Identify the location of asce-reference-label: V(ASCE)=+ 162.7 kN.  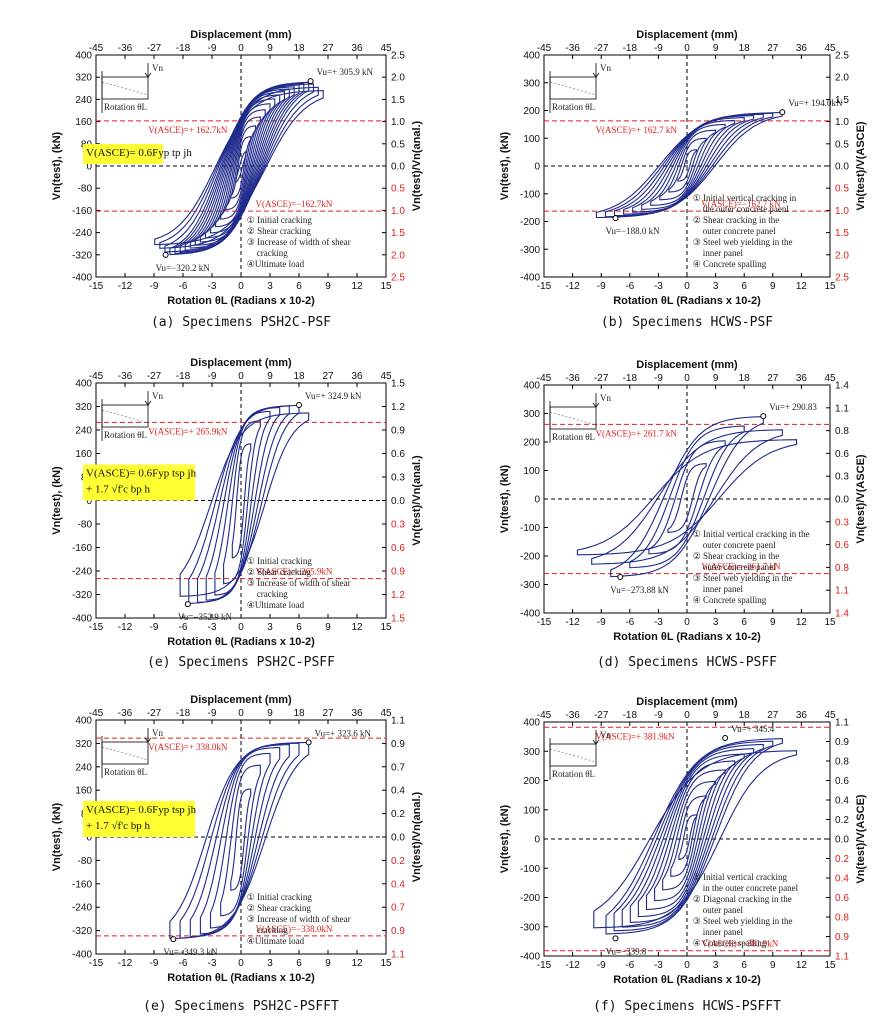
(636, 130).